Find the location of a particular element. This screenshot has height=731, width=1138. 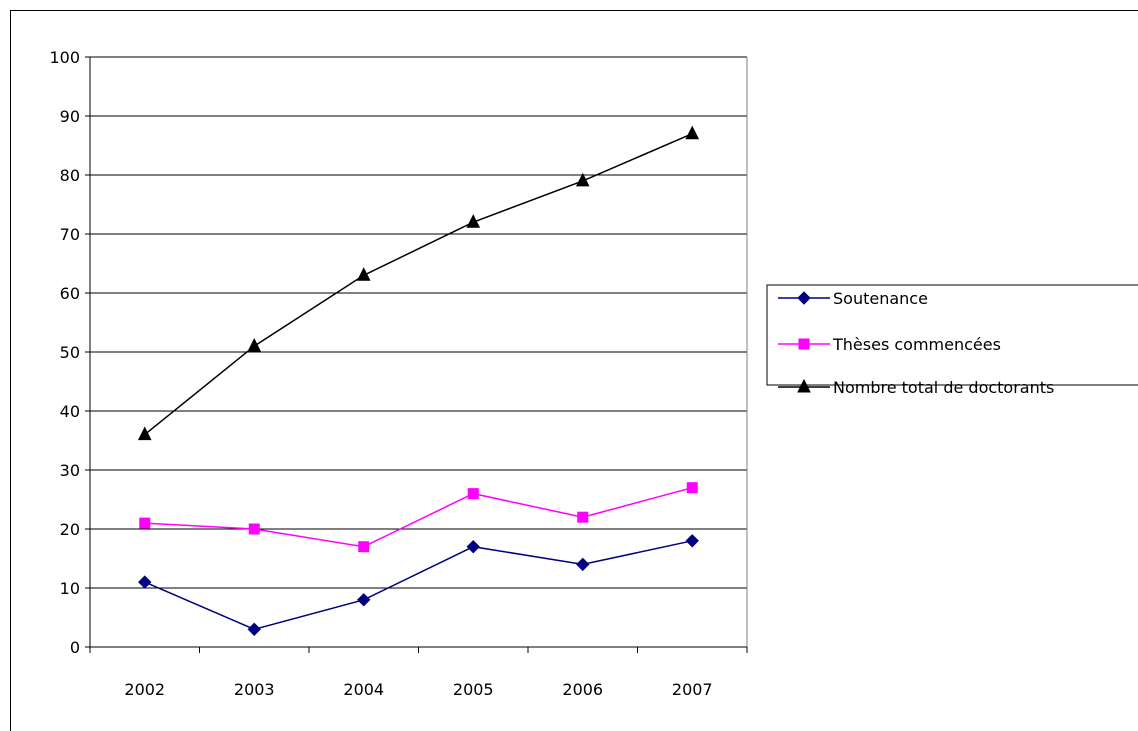

y-tick-label: 50 is located at coordinates (70, 352).